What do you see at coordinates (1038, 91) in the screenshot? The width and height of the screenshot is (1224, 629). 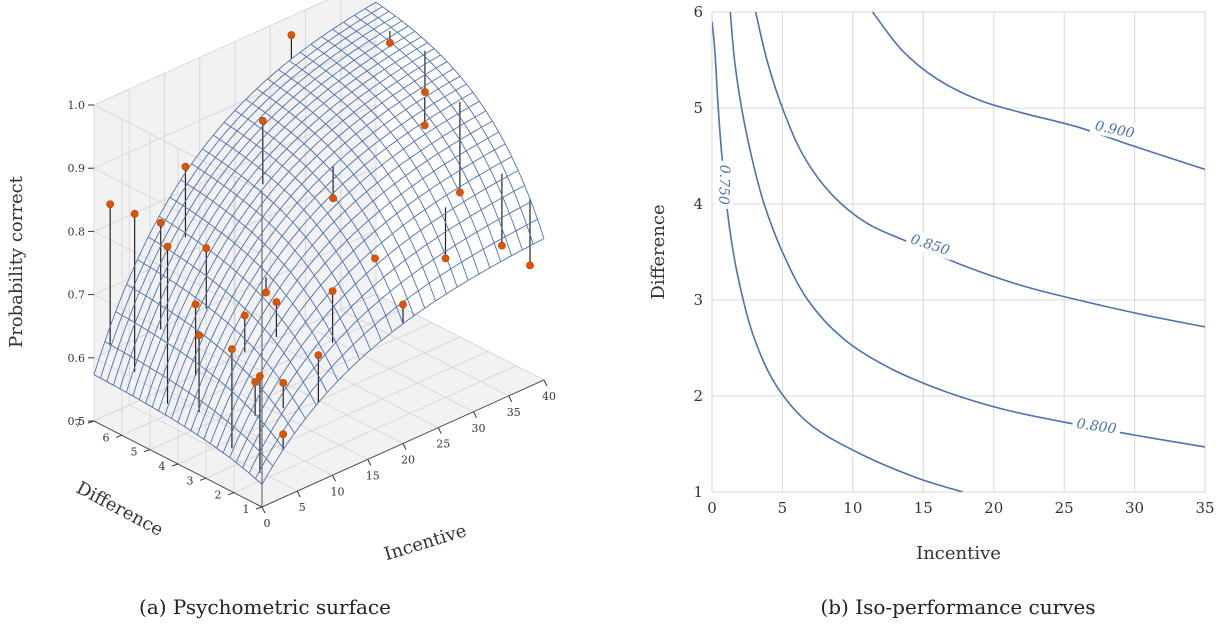 I see `contour-line` at bounding box center [1038, 91].